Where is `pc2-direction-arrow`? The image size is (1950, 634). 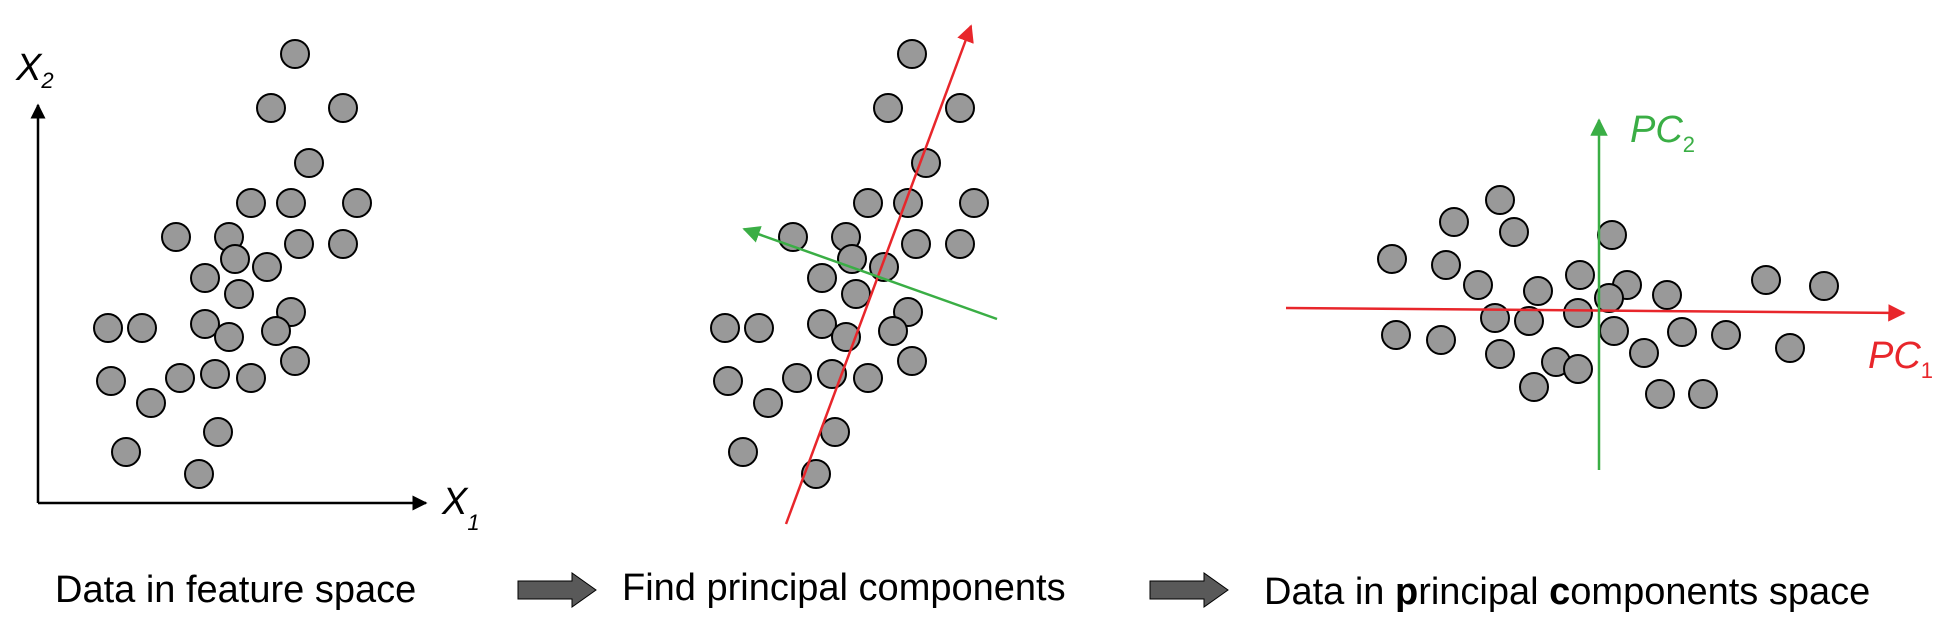 pc2-direction-arrow is located at coordinates (870, 273).